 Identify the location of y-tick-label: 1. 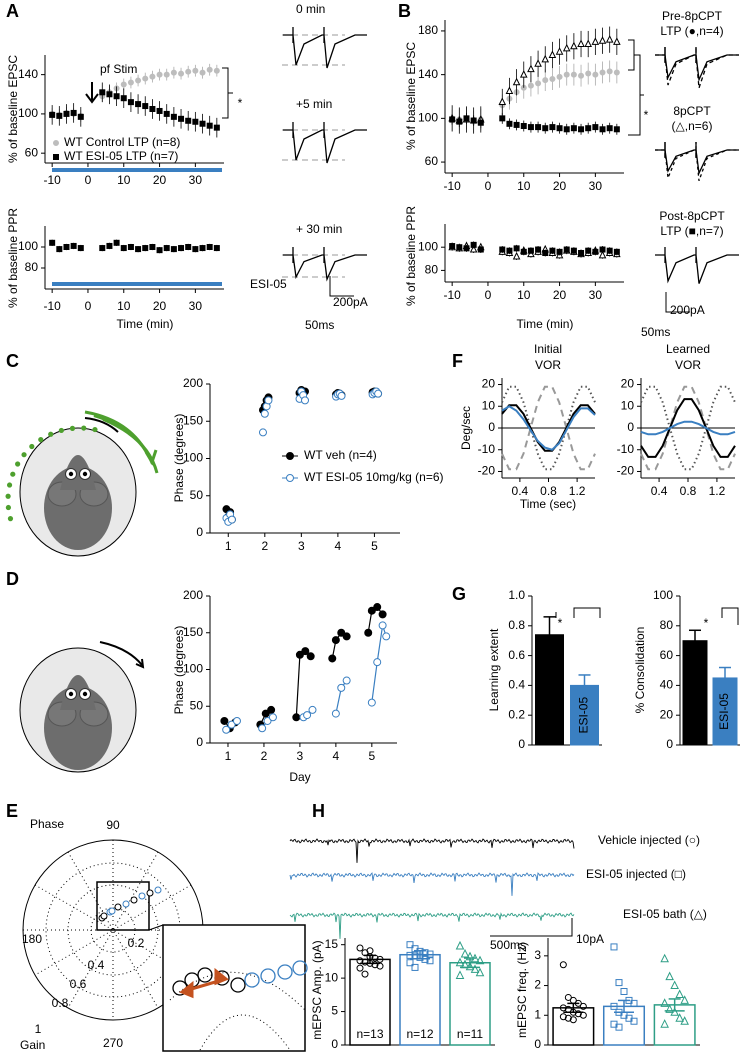
(537, 1014).